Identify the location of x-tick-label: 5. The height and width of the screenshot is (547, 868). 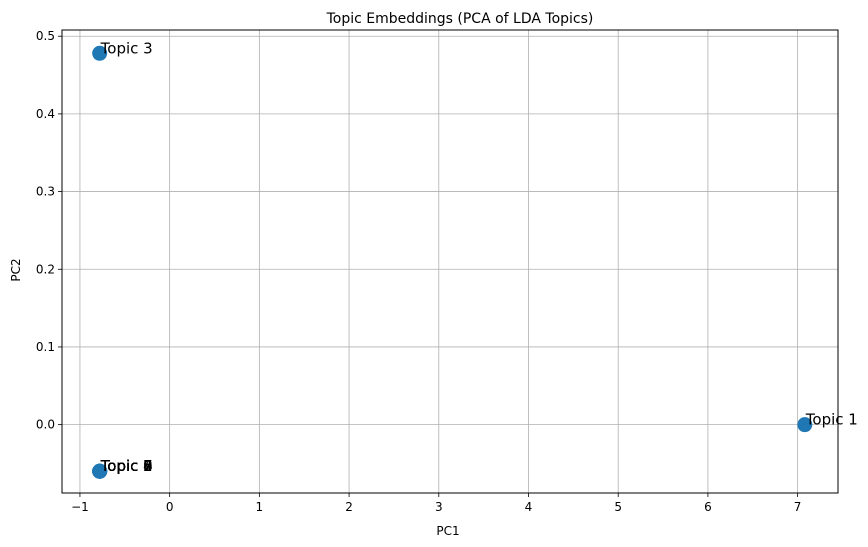
(618, 507).